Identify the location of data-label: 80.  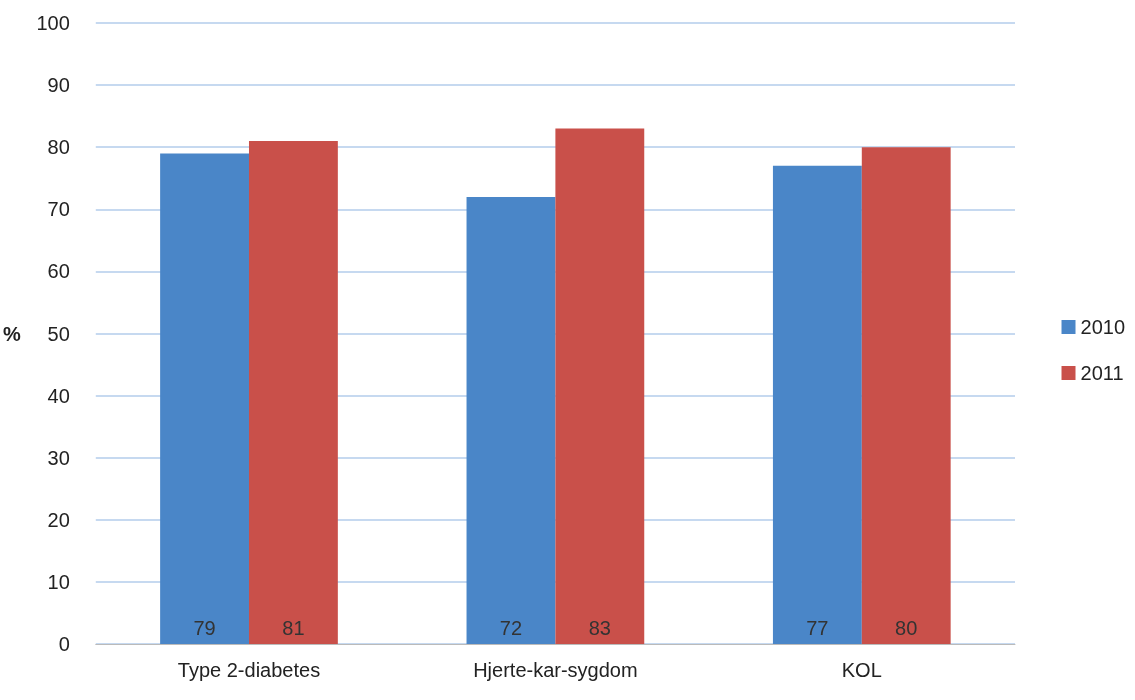
(906, 628).